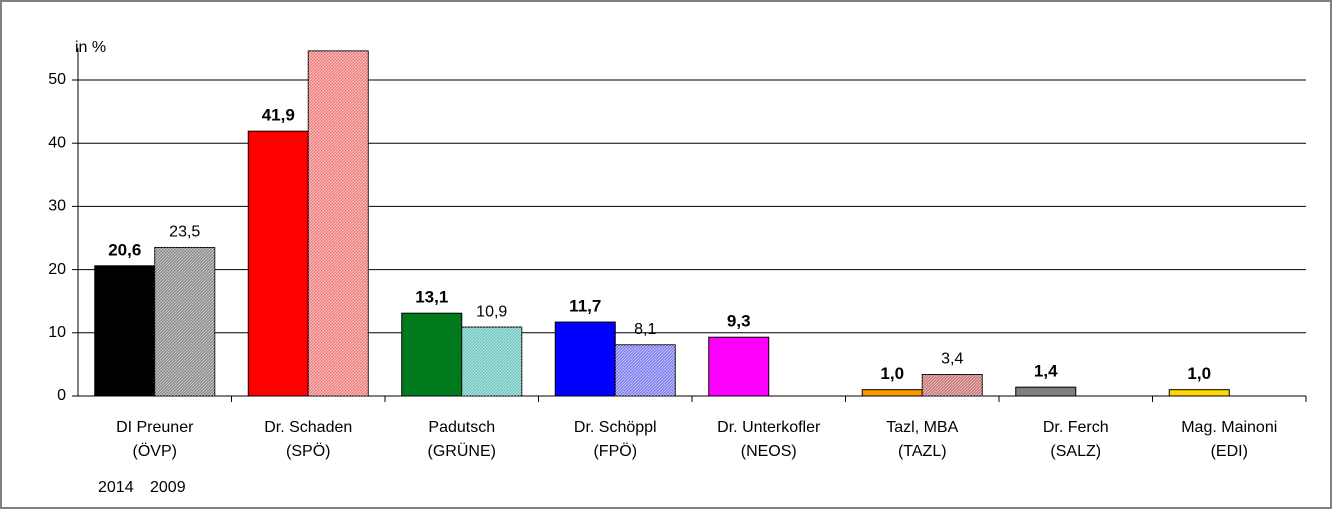 This screenshot has height=509, width=1332. I want to click on value-label: 10,9, so click(491, 311).